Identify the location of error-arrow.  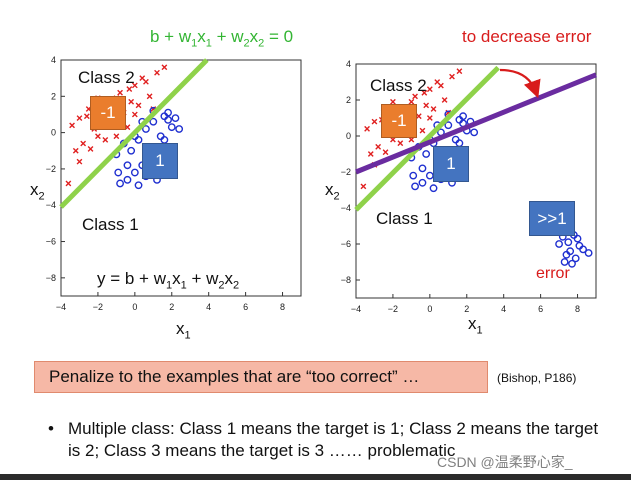
(520, 83).